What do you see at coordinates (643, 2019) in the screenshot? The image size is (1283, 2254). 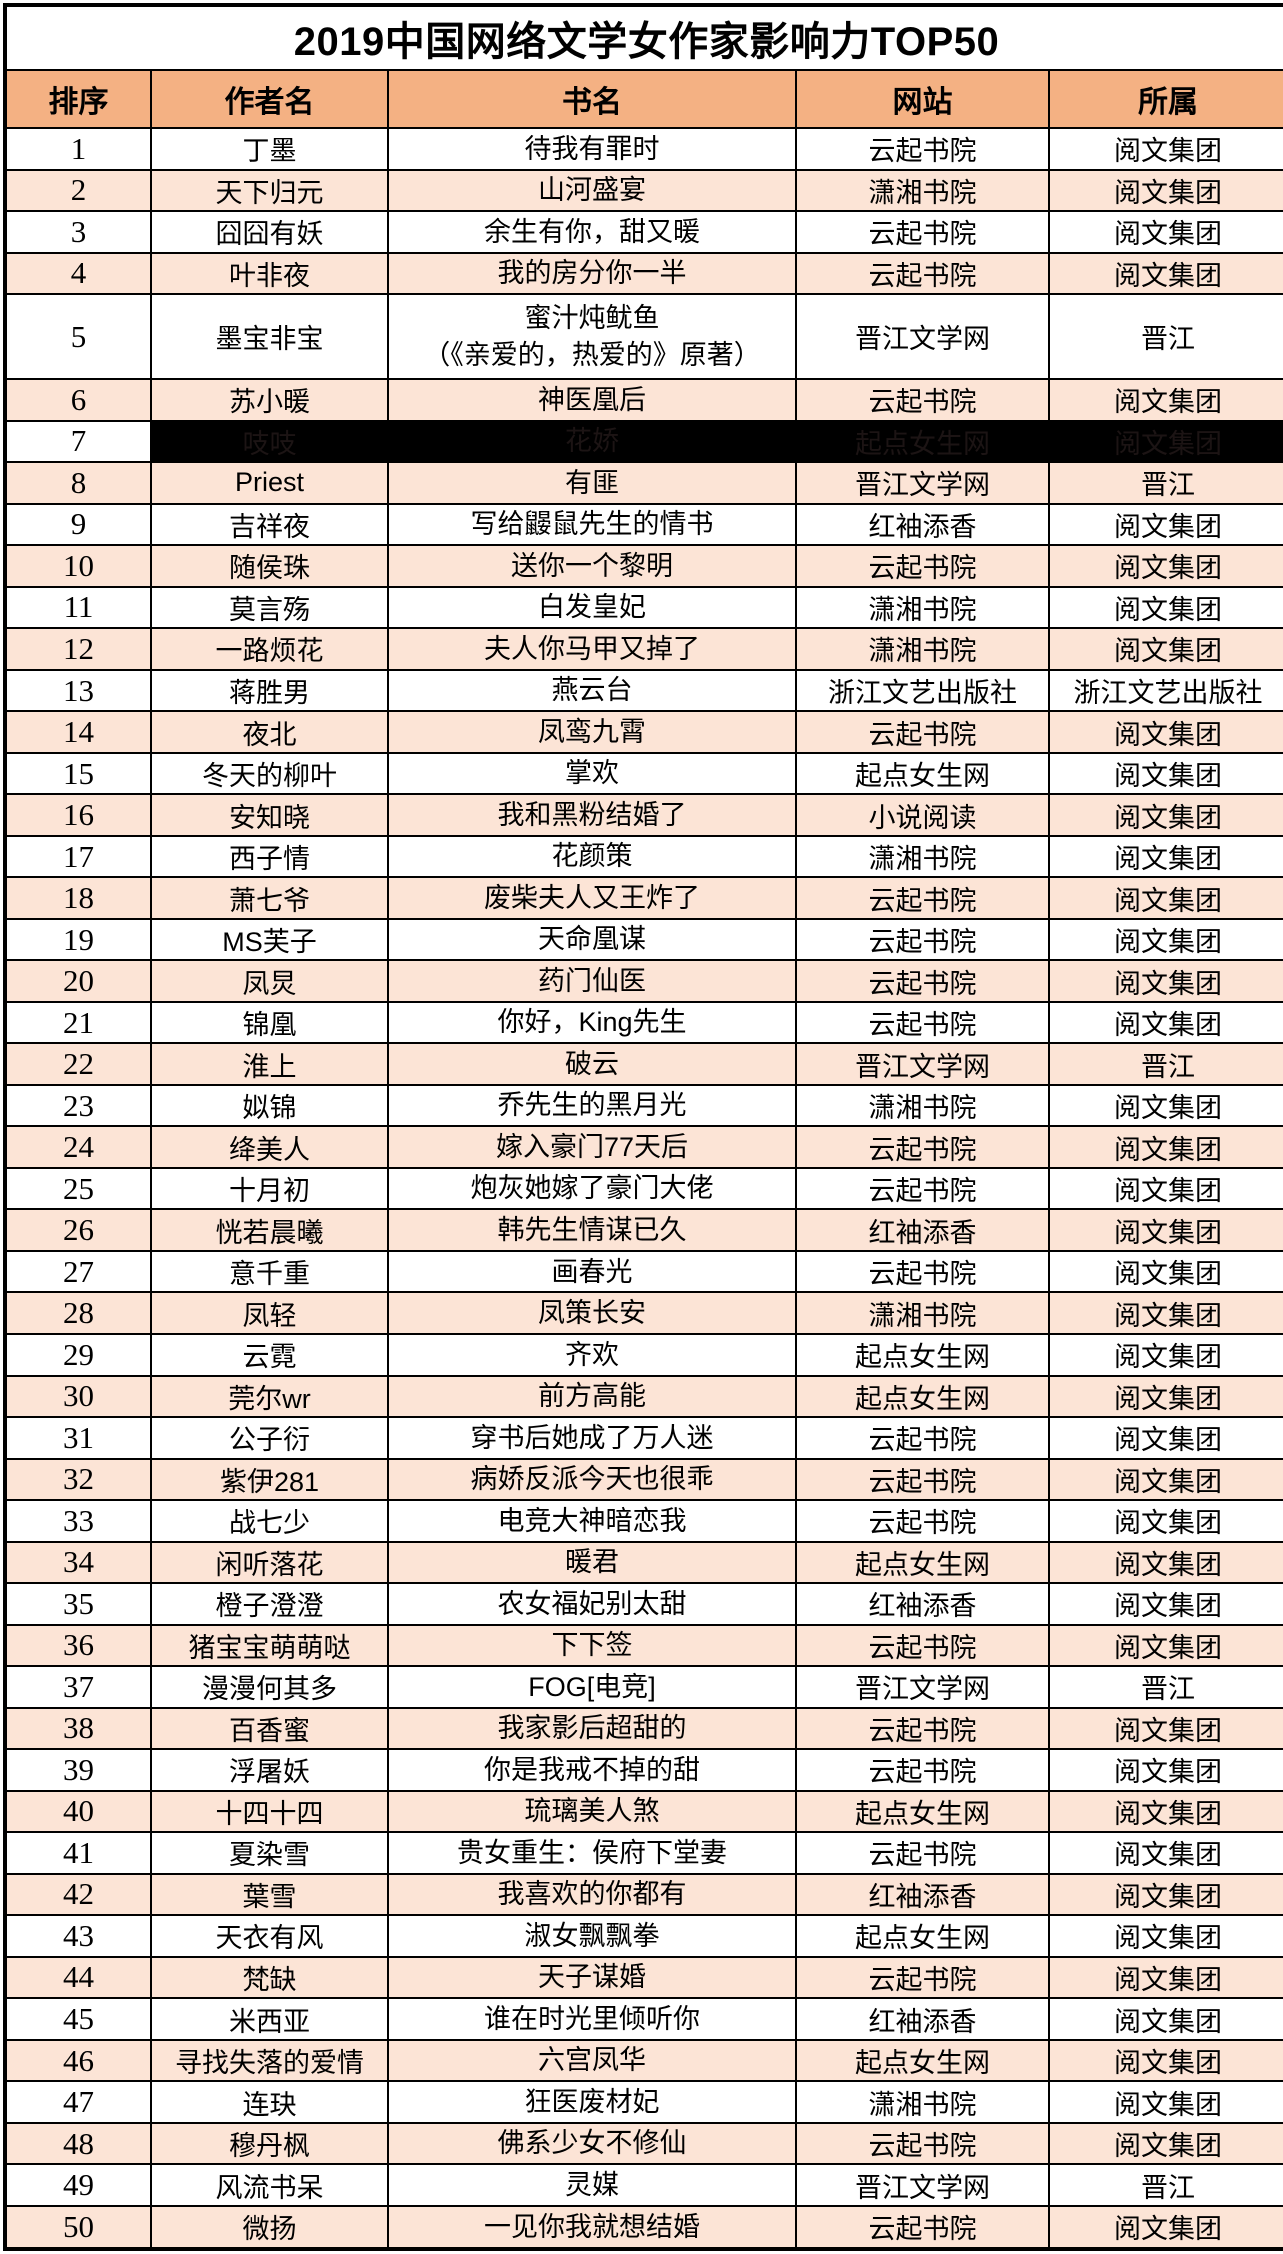 I see `table-row: 45 米西亚 谁在时光里倾听你 红袖添香 阅文集团` at bounding box center [643, 2019].